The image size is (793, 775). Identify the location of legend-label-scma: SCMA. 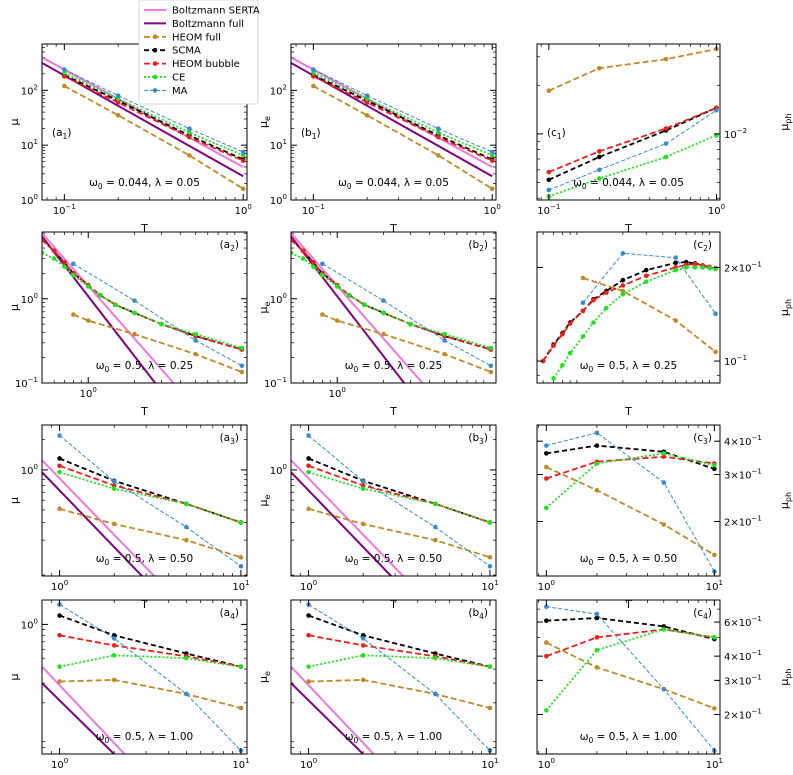
(186, 51).